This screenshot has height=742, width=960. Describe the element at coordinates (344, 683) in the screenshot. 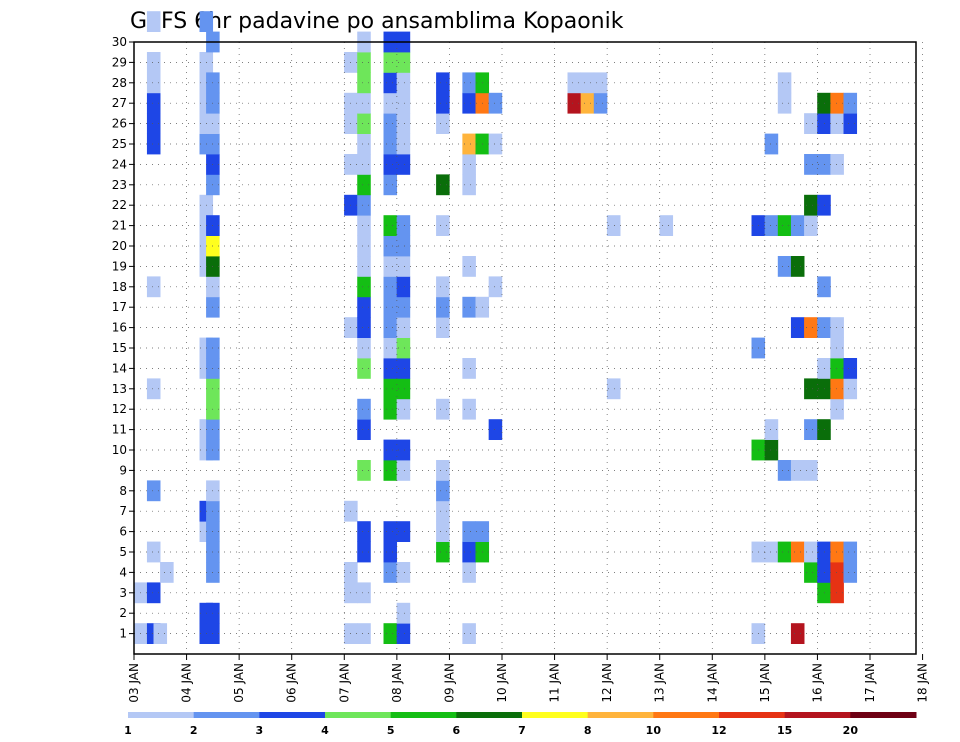

I see `x-tick-label: 07 JAN` at that location.